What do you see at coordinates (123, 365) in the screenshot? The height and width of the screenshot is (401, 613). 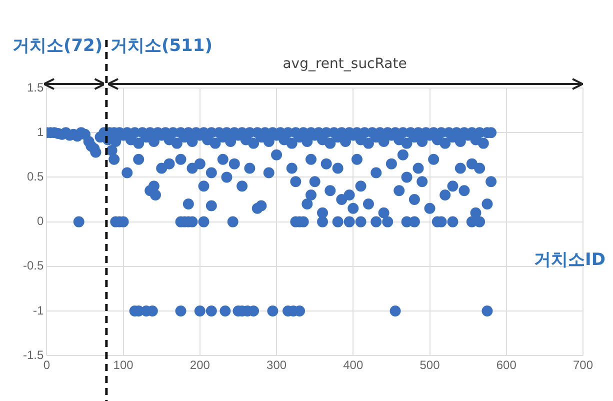 I see `x-tick-label: 100` at bounding box center [123, 365].